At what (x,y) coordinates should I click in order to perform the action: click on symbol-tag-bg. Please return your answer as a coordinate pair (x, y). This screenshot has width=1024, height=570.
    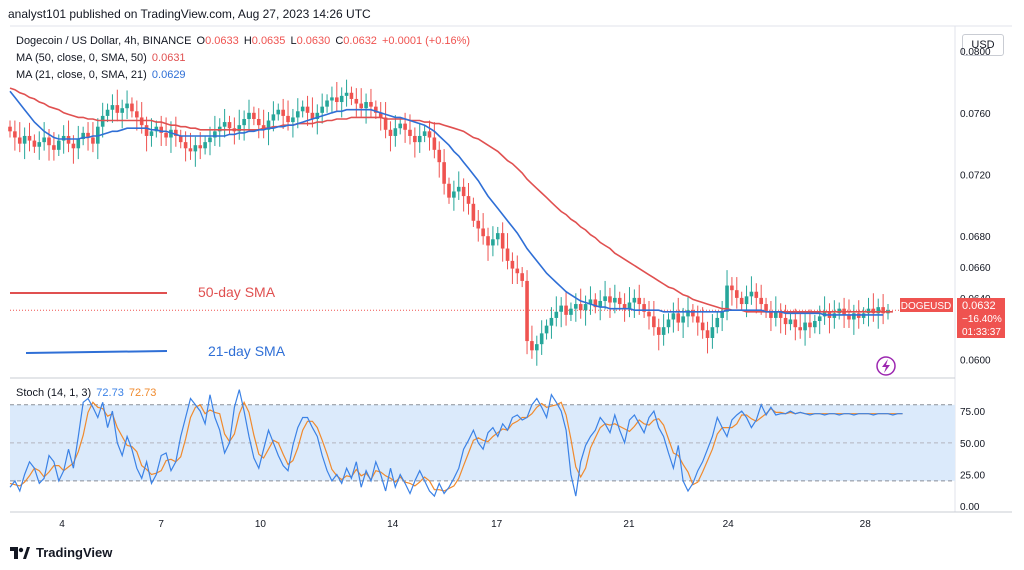
    Looking at the image, I should click on (926, 305).